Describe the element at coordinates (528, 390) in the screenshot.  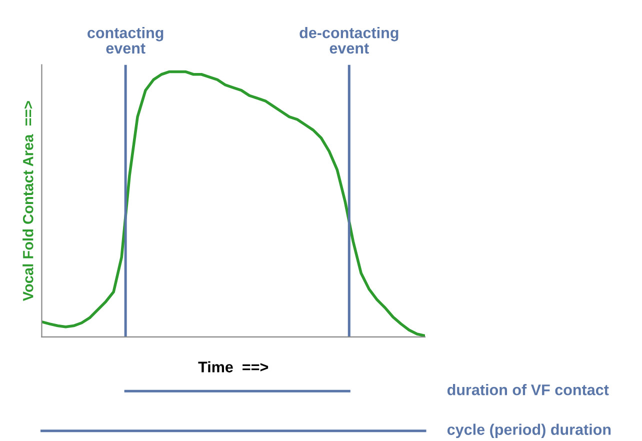
I see `text: duration of VF contact` at that location.